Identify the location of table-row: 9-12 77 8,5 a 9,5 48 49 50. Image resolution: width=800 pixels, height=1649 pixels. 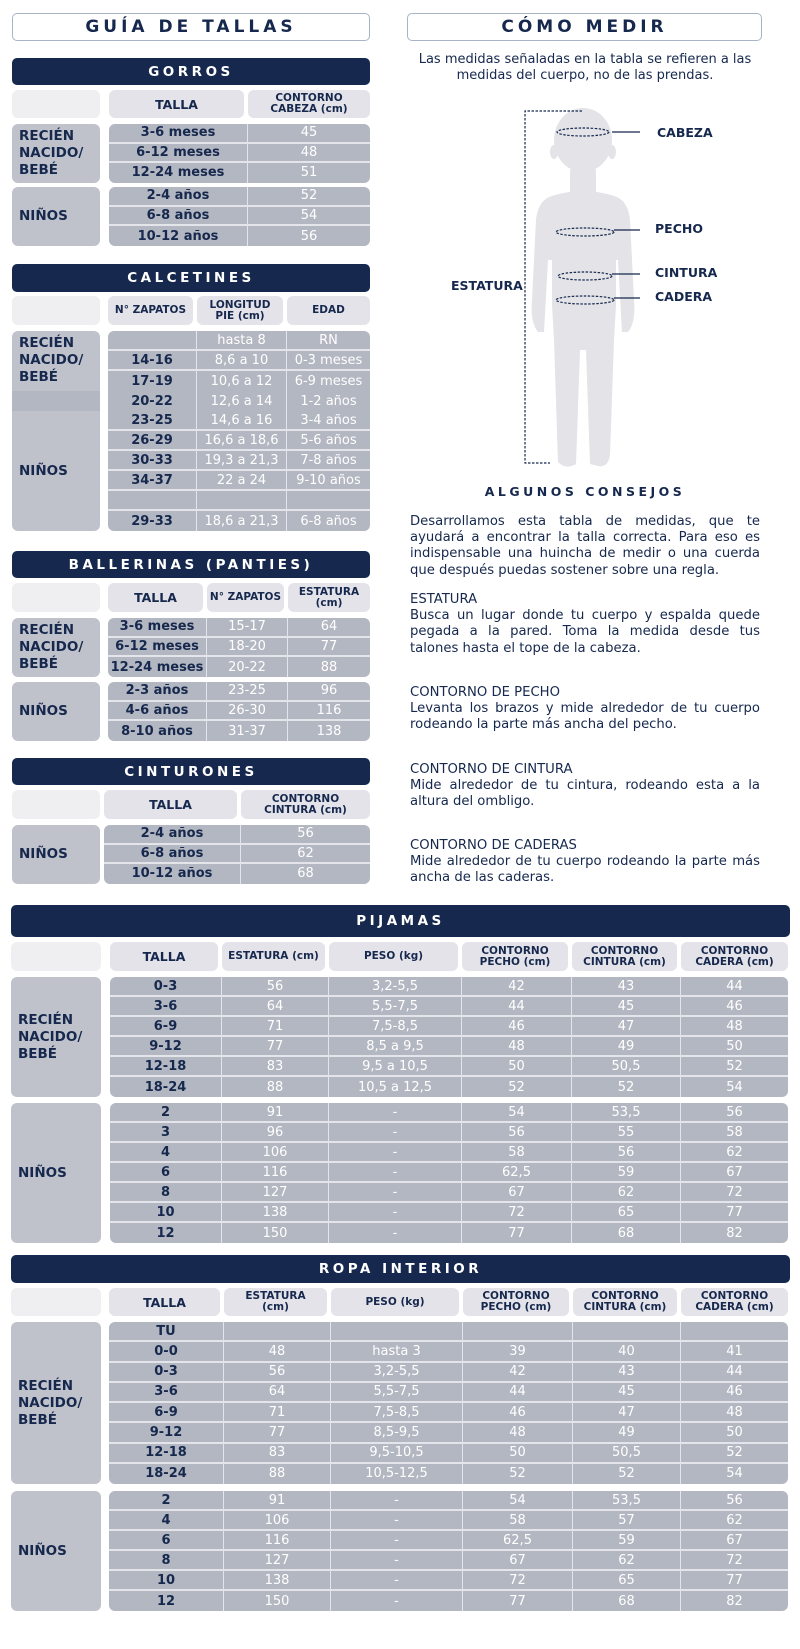
(449, 1047).